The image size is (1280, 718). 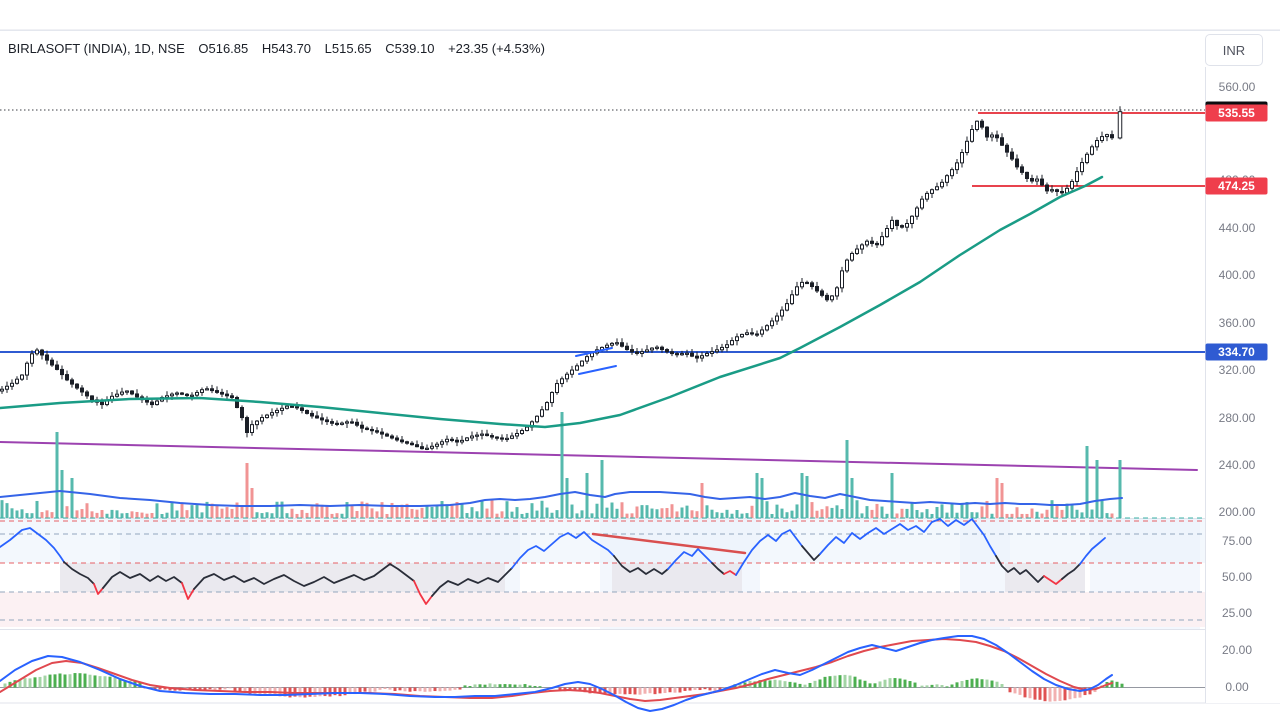 What do you see at coordinates (496, 48) in the screenshot?
I see `price-change: +23.35 (+4.53%)` at bounding box center [496, 48].